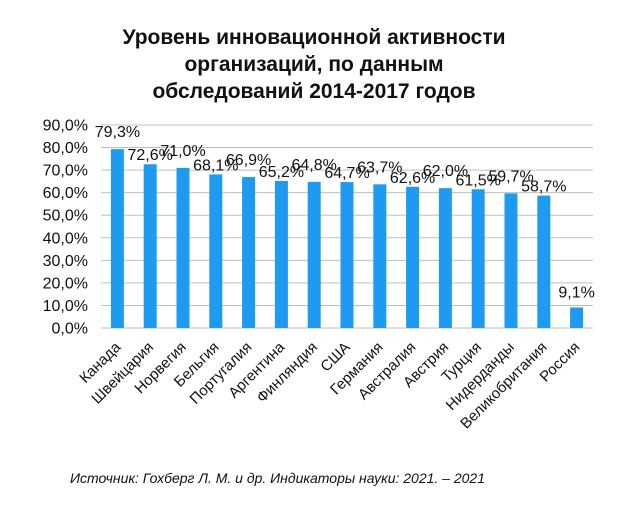 Image resolution: width=628 pixels, height=506 pixels. What do you see at coordinates (543, 187) in the screenshot?
I see `data-label: 58,7%` at bounding box center [543, 187].